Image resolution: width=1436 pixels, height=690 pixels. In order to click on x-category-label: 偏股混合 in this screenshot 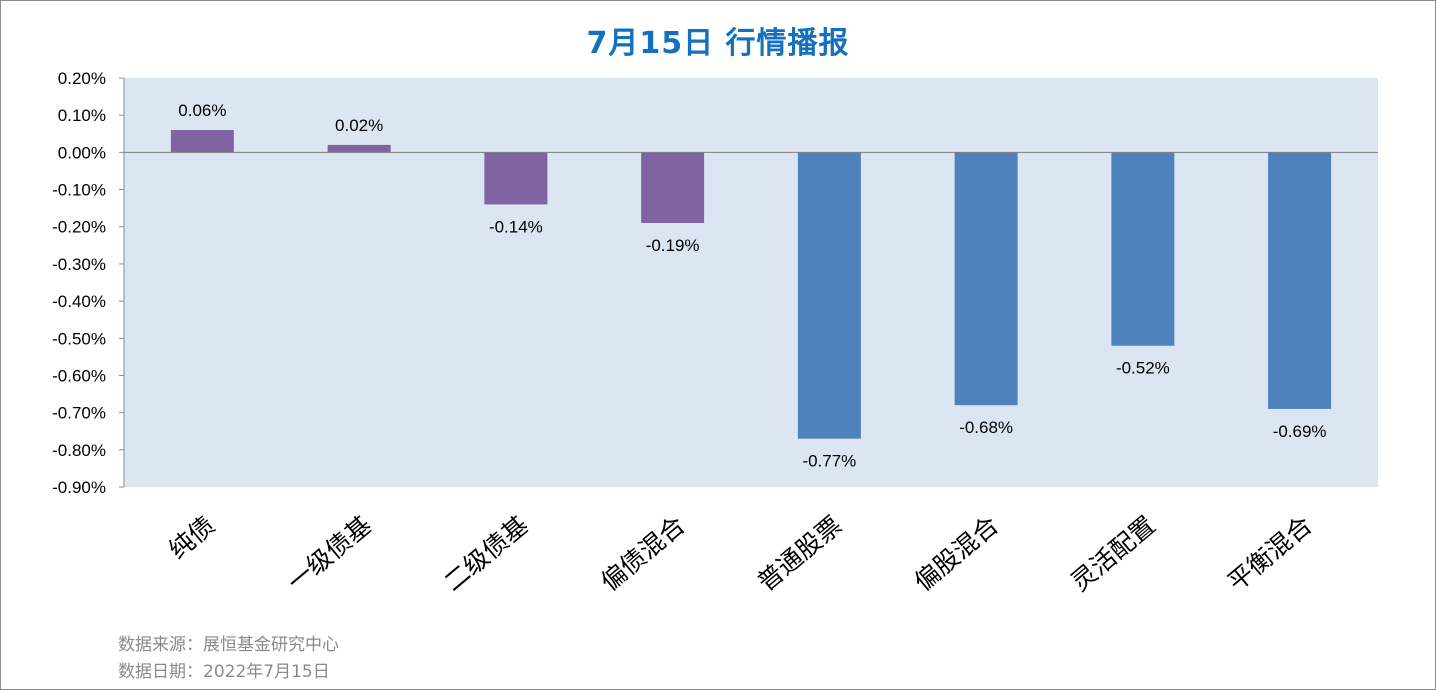, I will do `click(956, 553)`.